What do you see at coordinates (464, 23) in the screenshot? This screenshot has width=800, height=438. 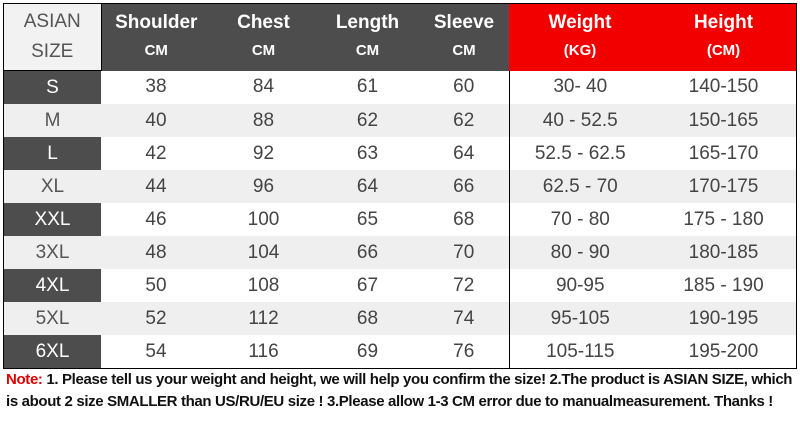 I see `column-name: Sleeve` at bounding box center [464, 23].